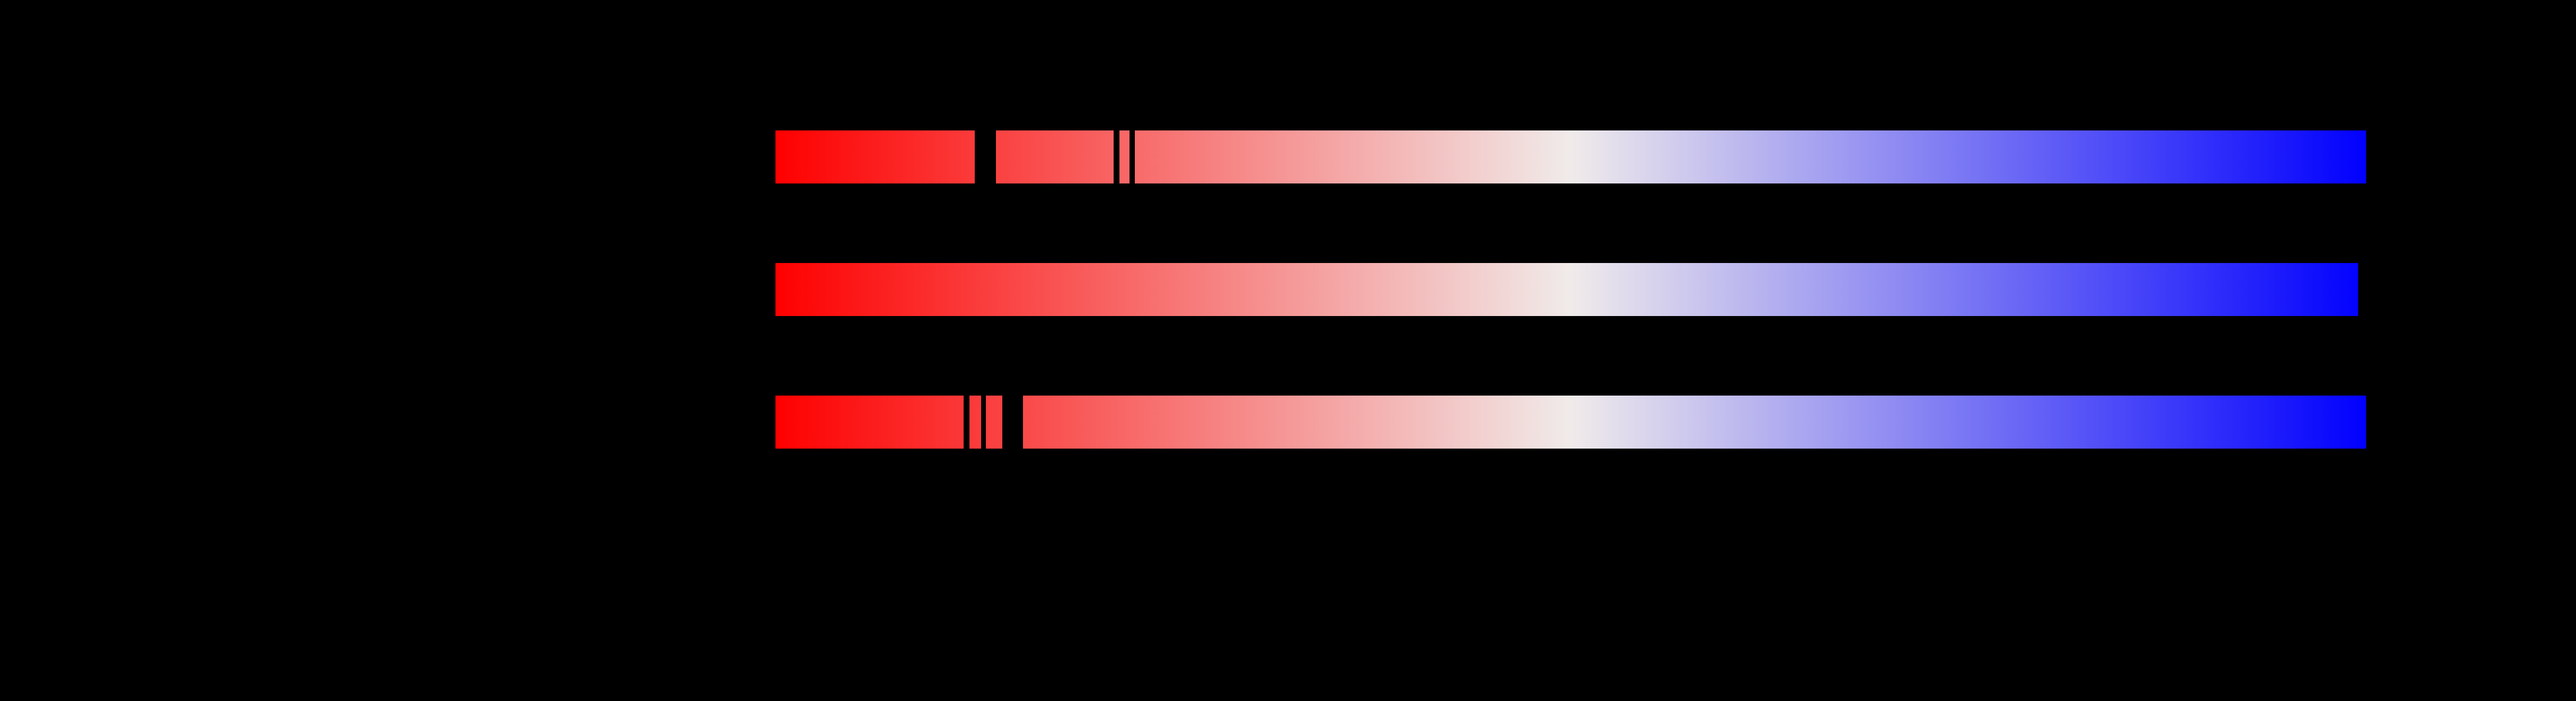  I want to click on gradient-bar-strip-top, so click(1570, 156).